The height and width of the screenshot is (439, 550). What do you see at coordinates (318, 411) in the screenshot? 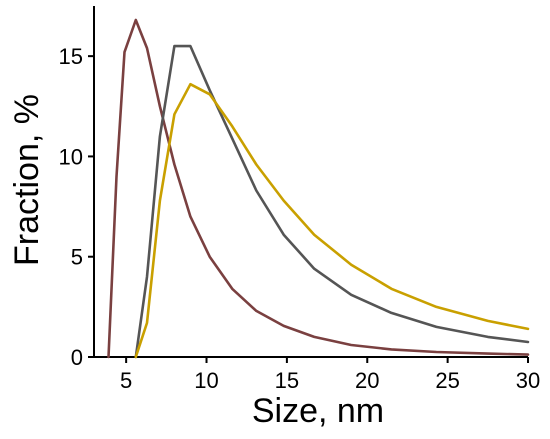
I see `x-axis-title: Size, nm` at bounding box center [318, 411].